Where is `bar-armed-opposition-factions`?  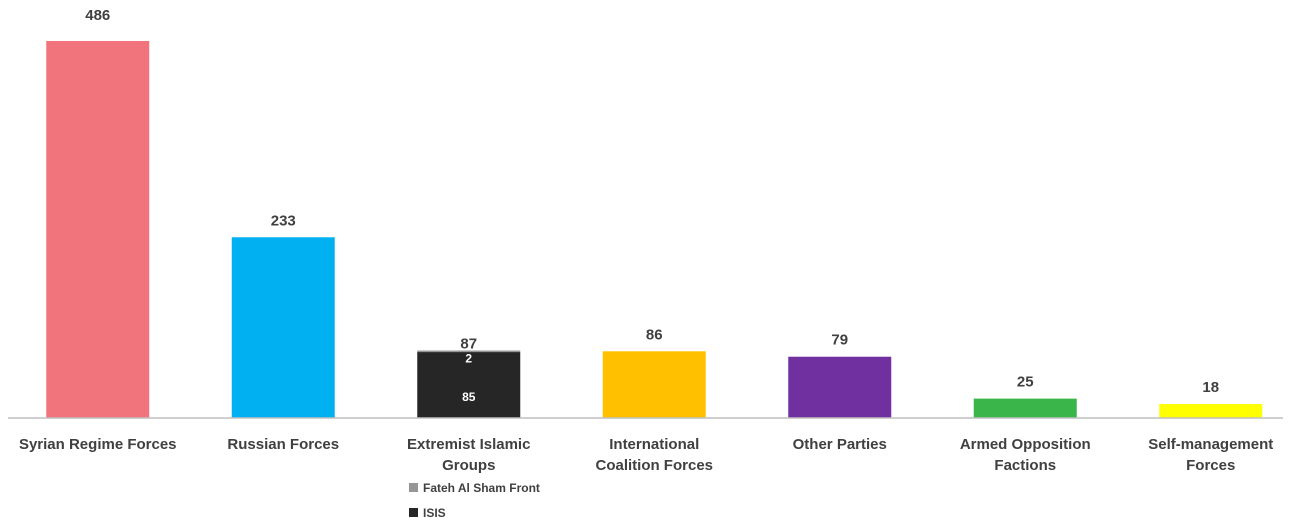 bar-armed-opposition-factions is located at coordinates (1025, 408).